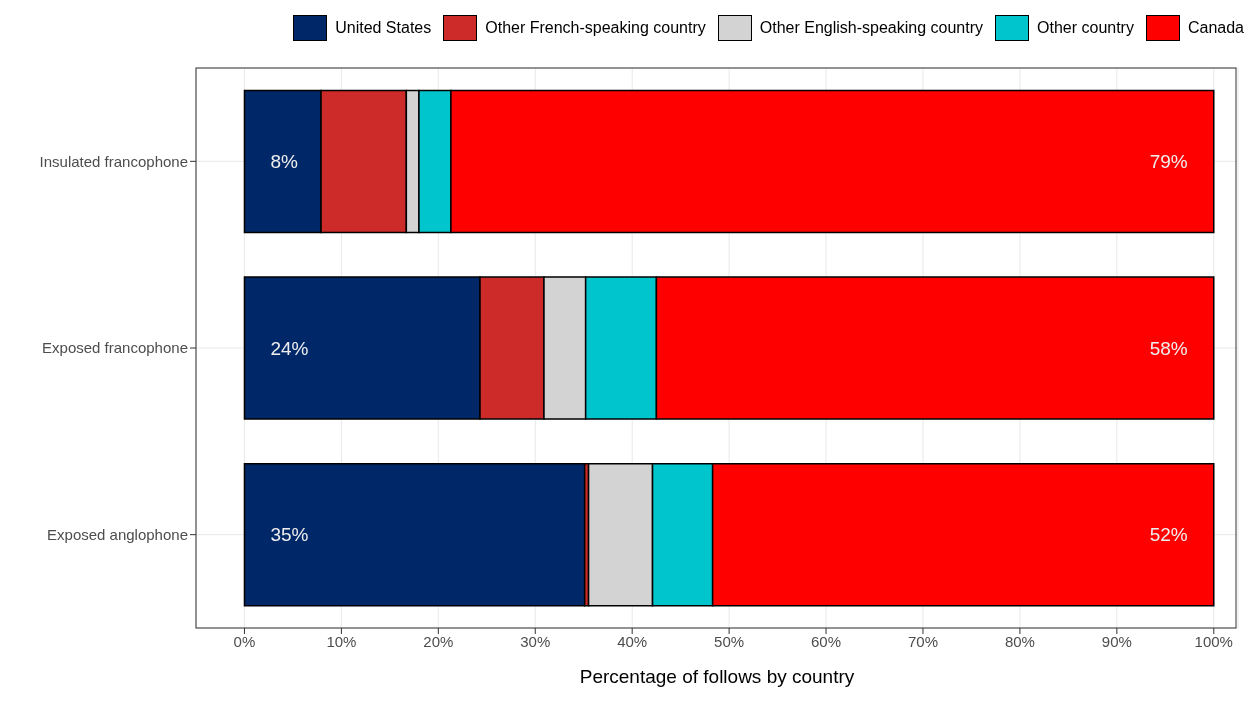 Image resolution: width=1255 pixels, height=702 pixels. What do you see at coordinates (729, 641) in the screenshot?
I see `x-tick-label: 50%` at bounding box center [729, 641].